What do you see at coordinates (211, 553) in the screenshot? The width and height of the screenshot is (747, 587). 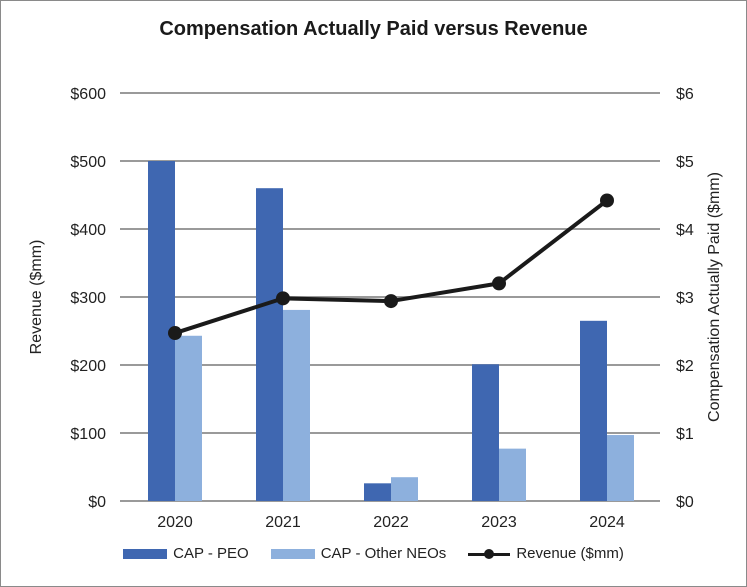 I see `legend-label: CAP - PEO` at bounding box center [211, 553].